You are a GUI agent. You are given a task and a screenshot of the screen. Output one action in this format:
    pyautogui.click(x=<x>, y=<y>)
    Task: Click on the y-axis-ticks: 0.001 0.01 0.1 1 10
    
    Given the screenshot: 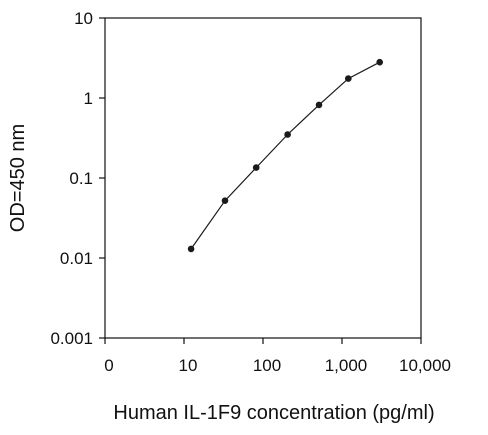 What is the action you would take?
    pyautogui.click(x=77, y=178)
    